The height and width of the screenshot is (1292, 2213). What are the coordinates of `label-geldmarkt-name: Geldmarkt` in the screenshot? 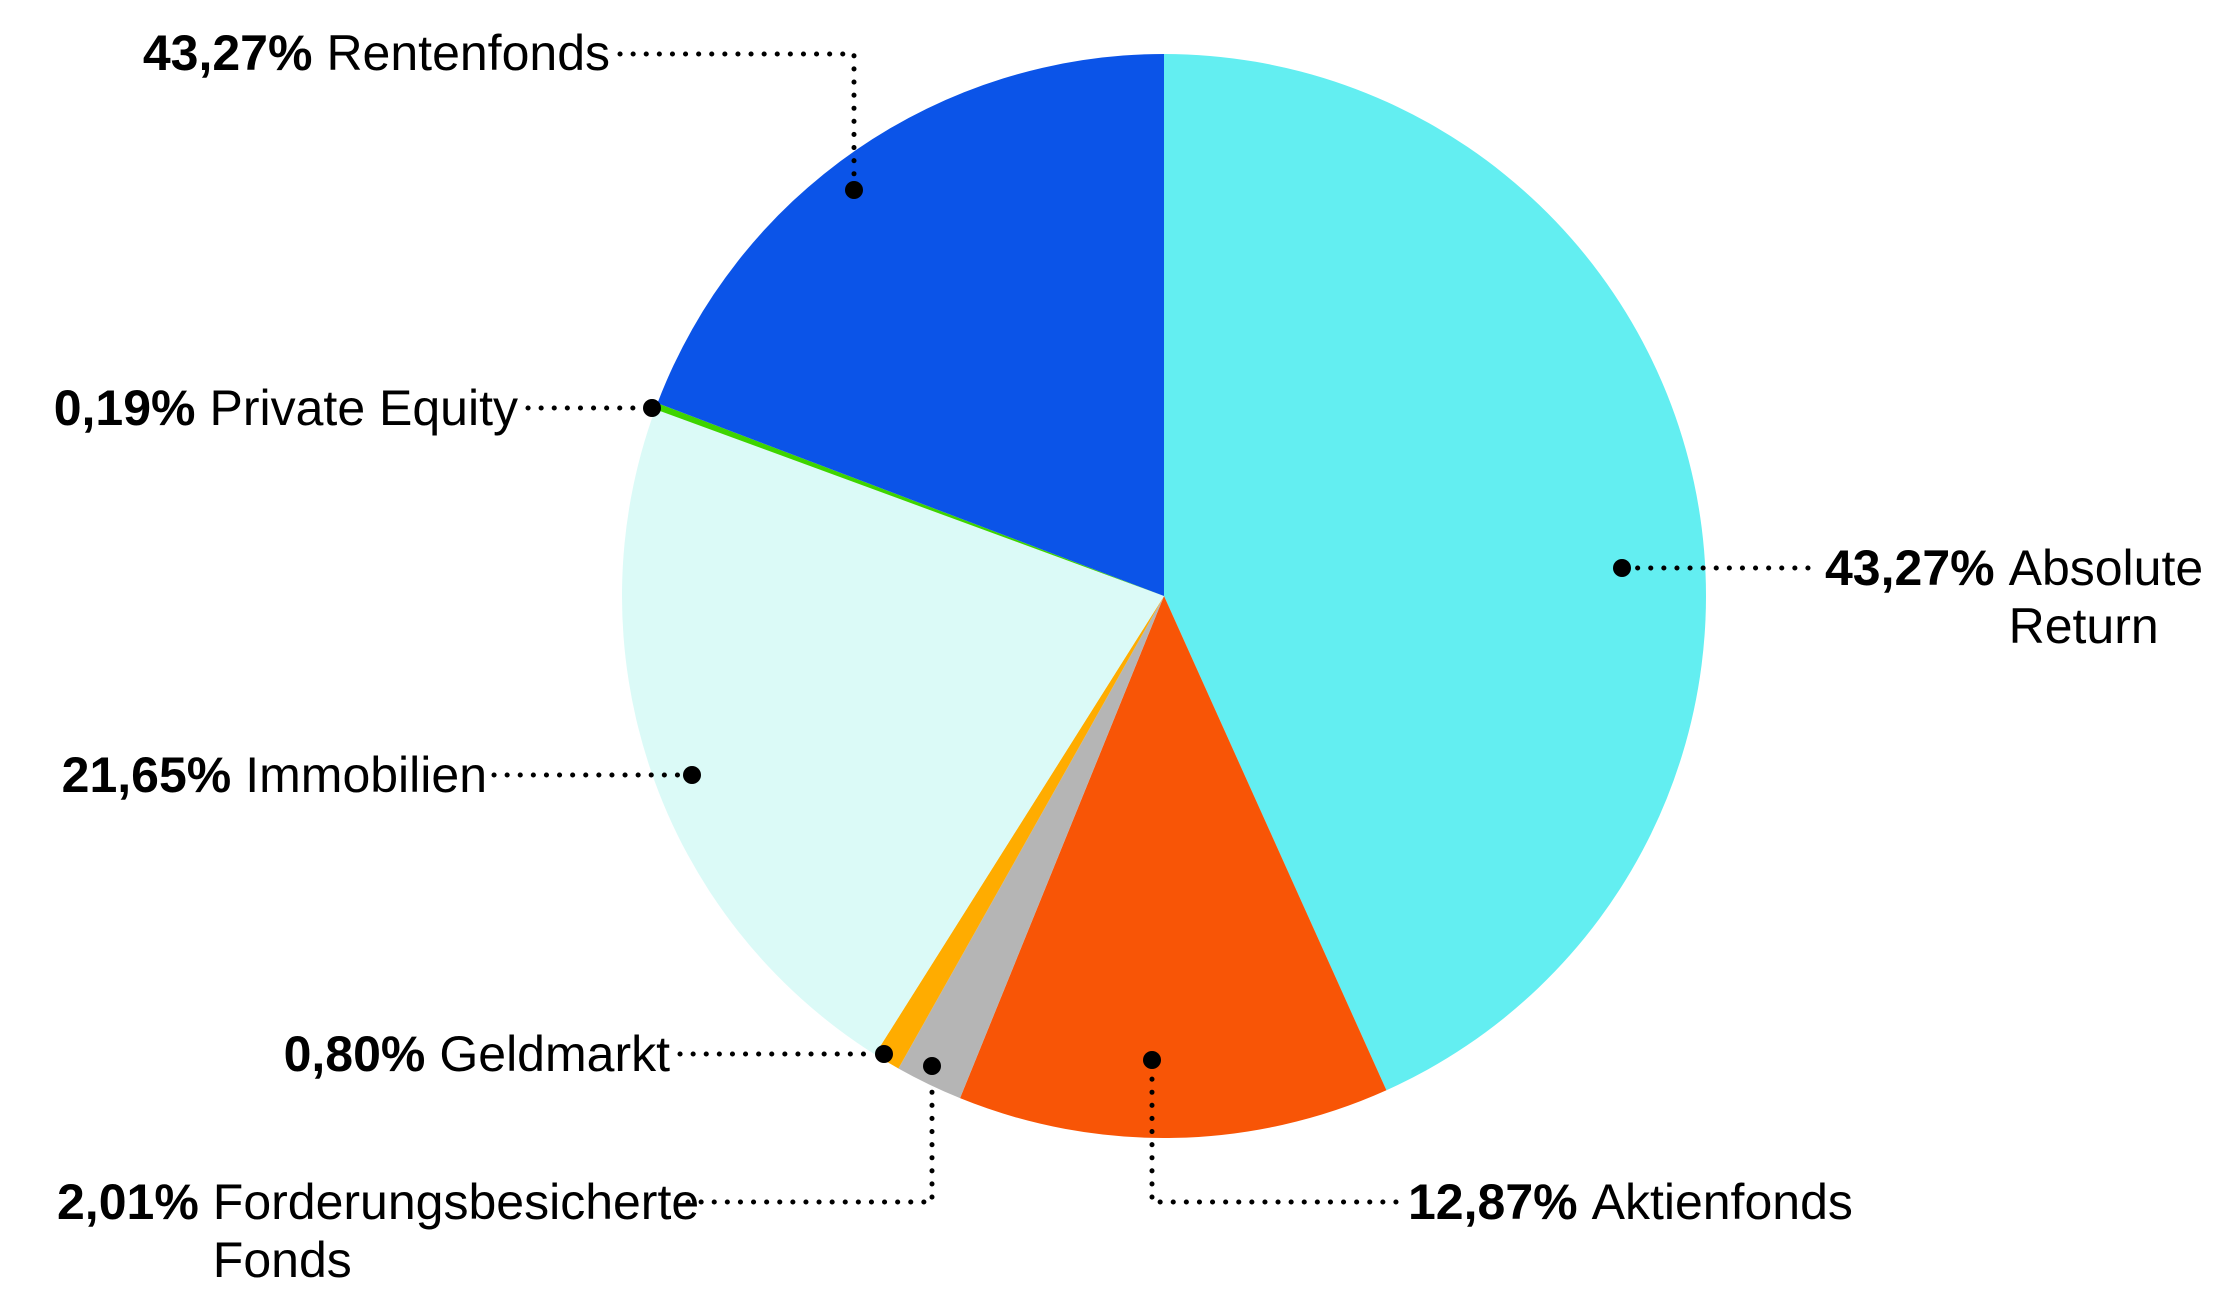 It's located at (554, 1054).